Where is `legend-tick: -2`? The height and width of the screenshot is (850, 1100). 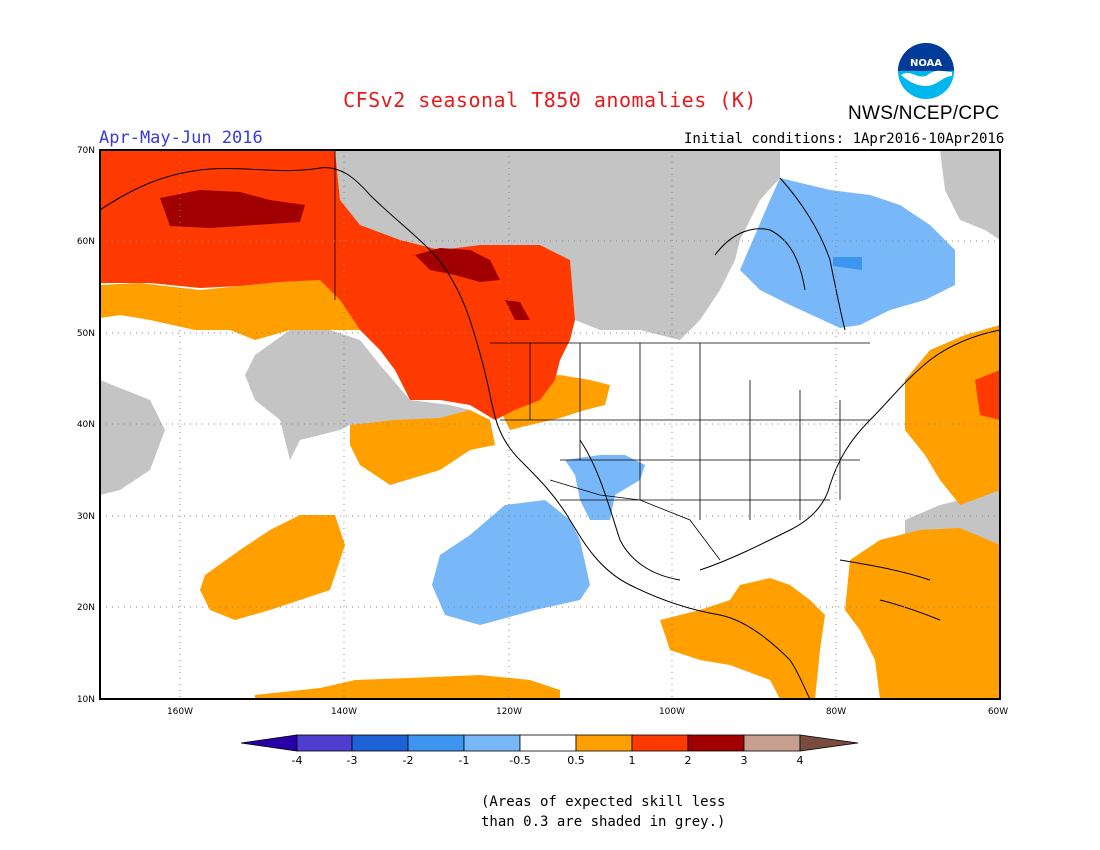
legend-tick: -2 is located at coordinates (408, 760).